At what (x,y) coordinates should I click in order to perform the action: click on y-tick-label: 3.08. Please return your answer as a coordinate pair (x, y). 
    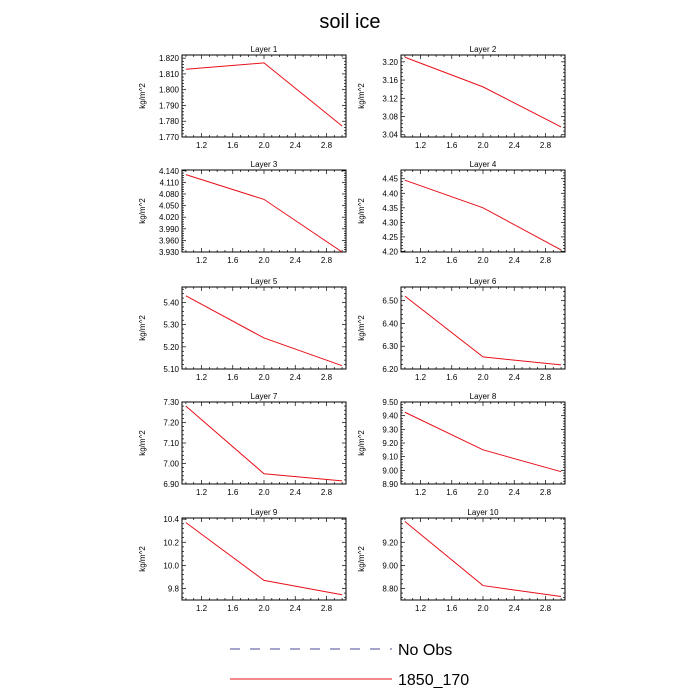
    Looking at the image, I should click on (390, 117).